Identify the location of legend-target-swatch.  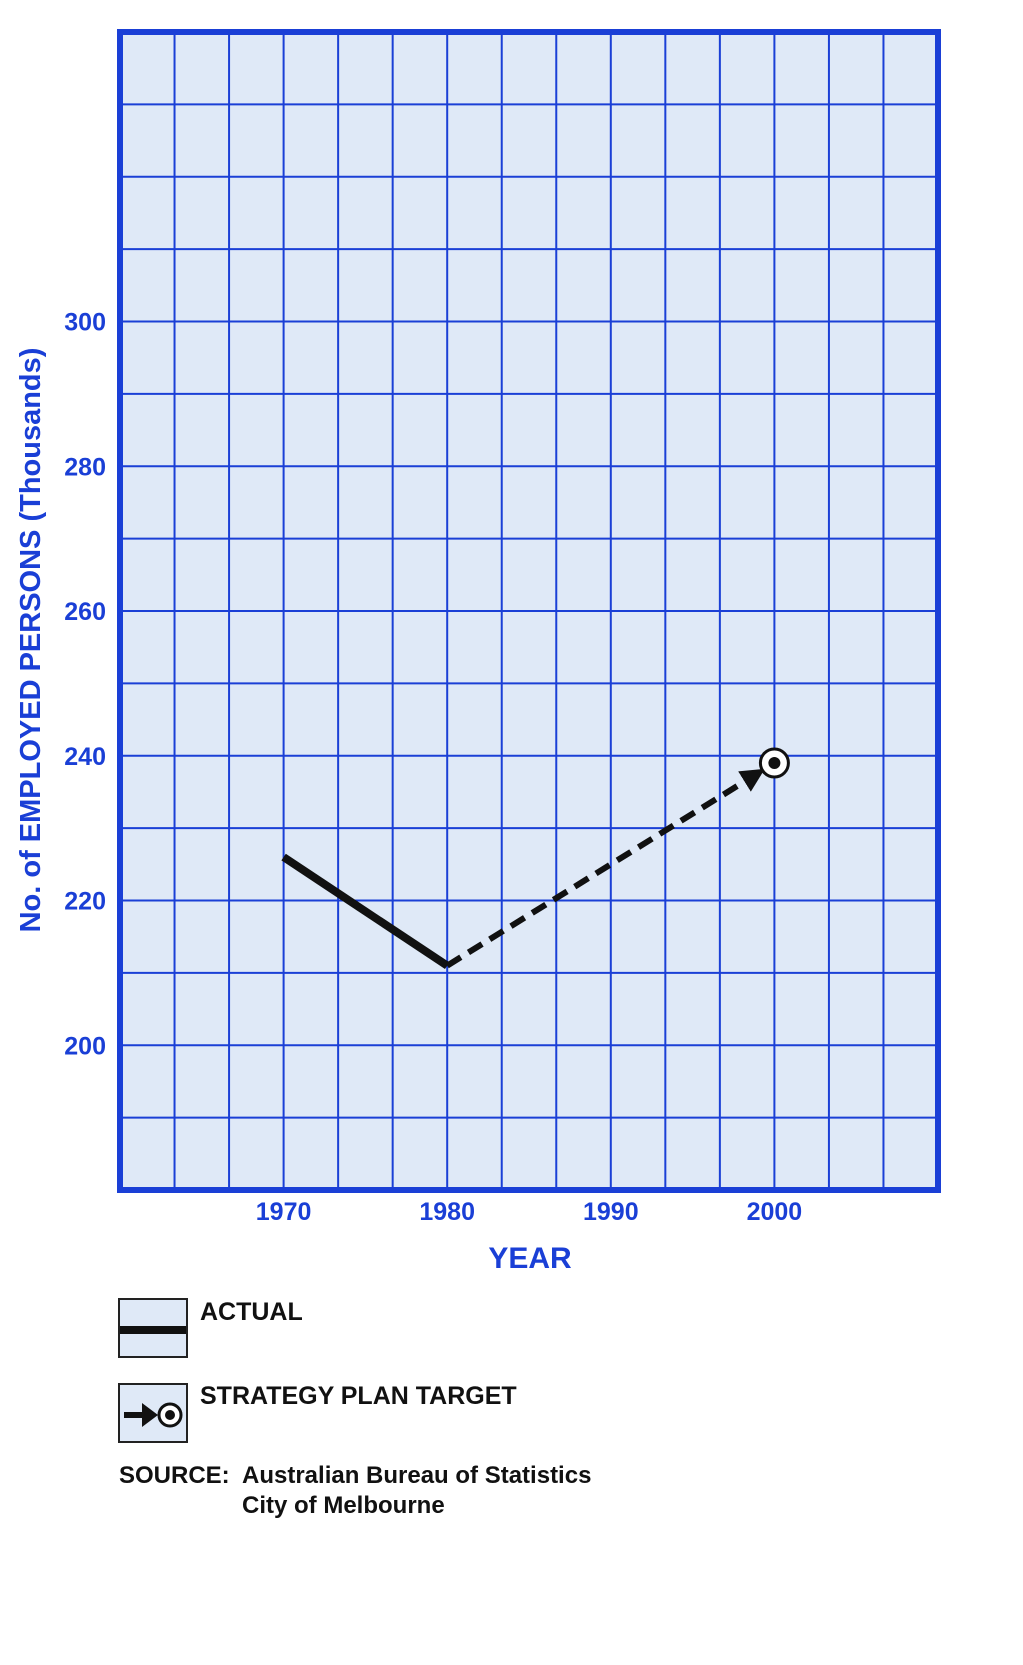
(153, 1413).